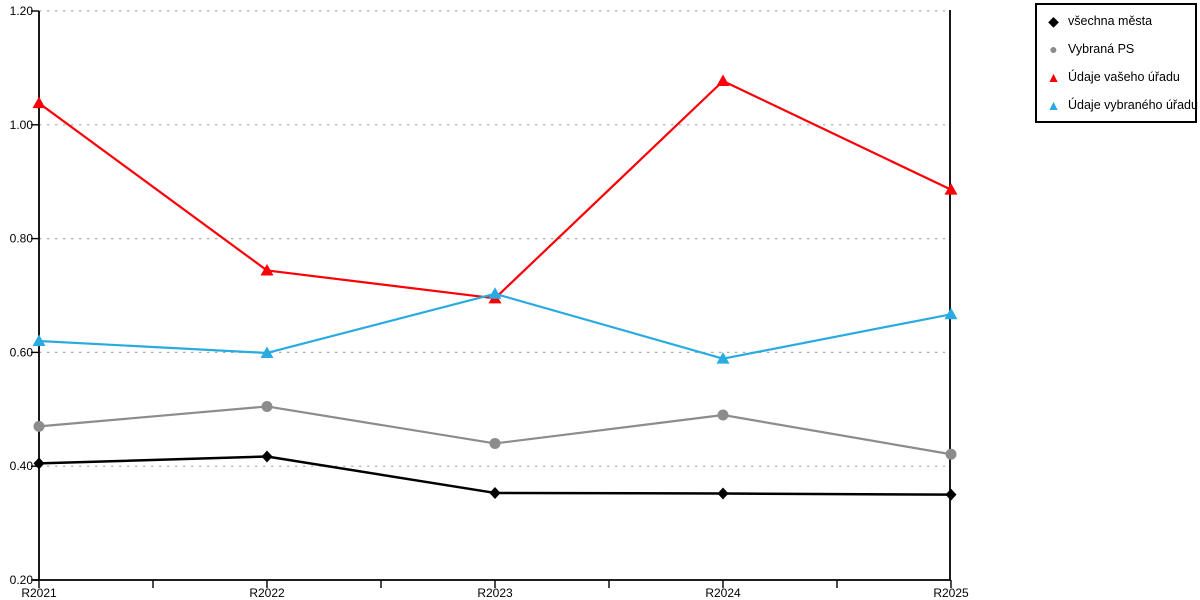  I want to click on circle-icon: ●, so click(1053, 49).